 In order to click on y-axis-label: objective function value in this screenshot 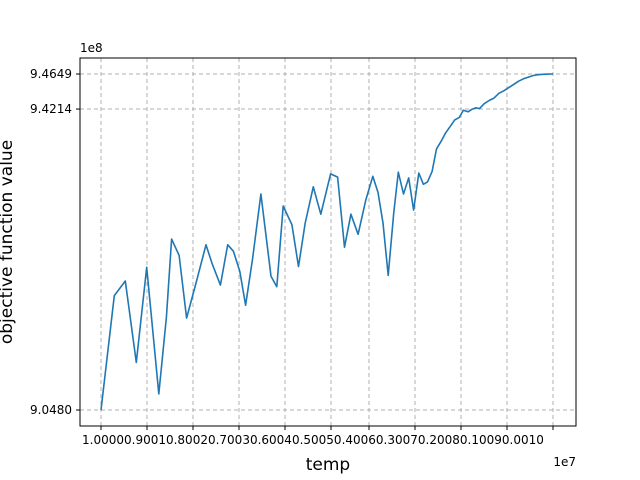, I will do `click(8, 242)`.